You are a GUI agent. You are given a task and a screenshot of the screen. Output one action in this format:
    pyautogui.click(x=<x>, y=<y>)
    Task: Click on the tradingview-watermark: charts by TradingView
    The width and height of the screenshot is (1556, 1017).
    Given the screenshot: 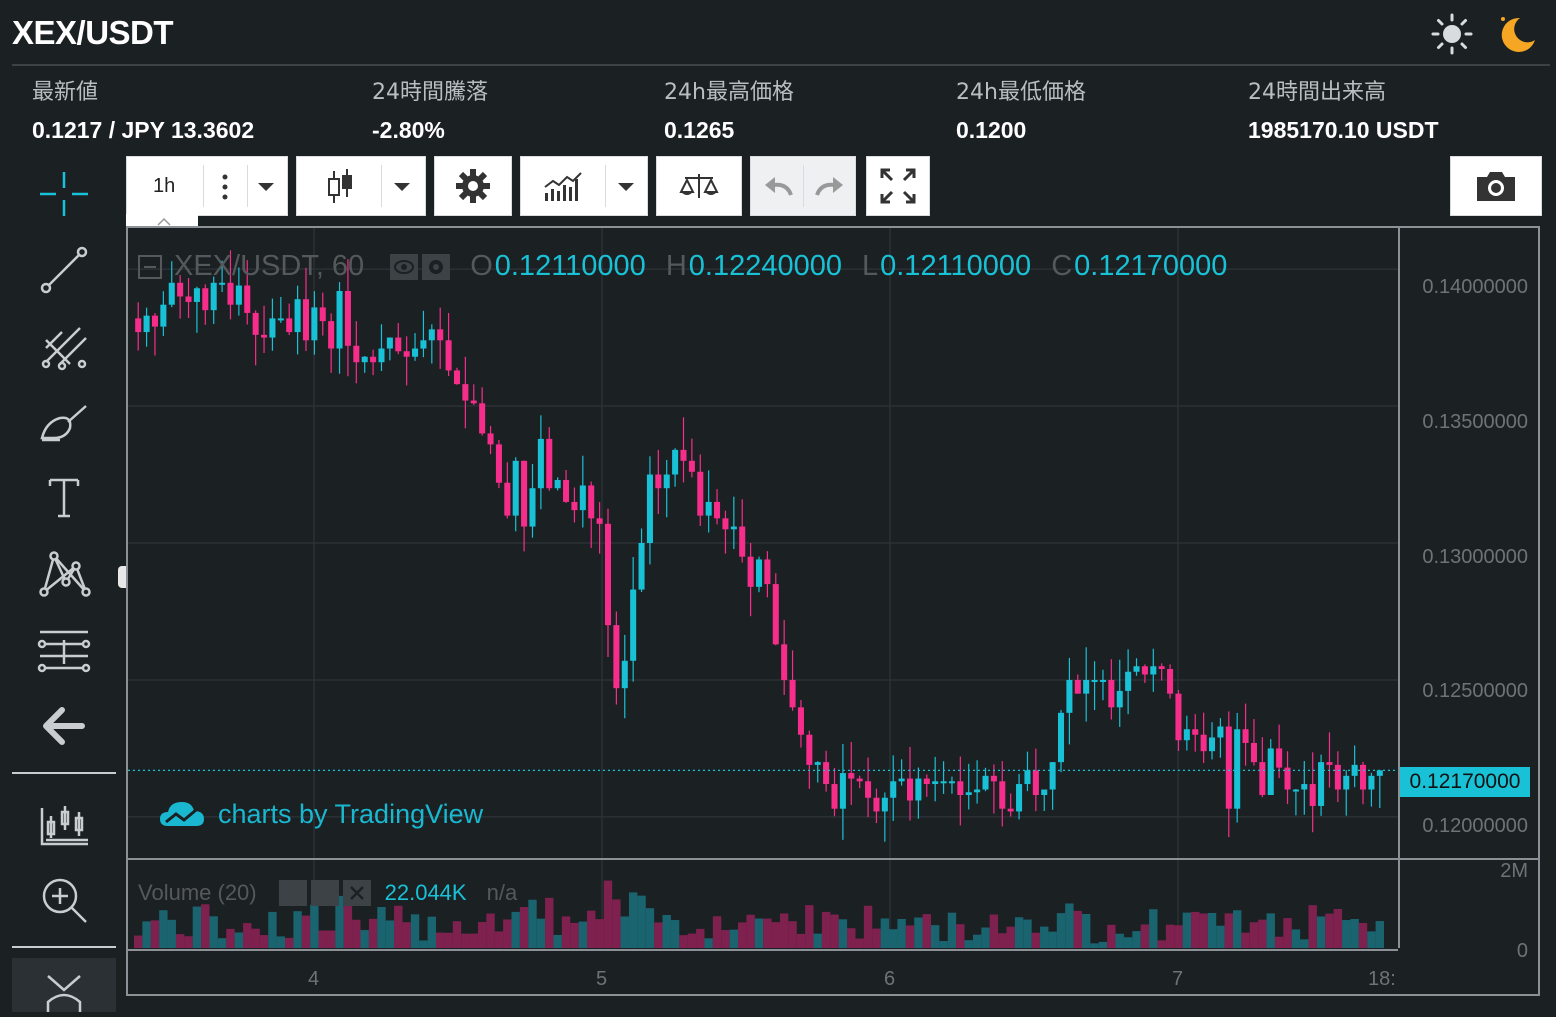 What is the action you would take?
    pyautogui.click(x=320, y=814)
    